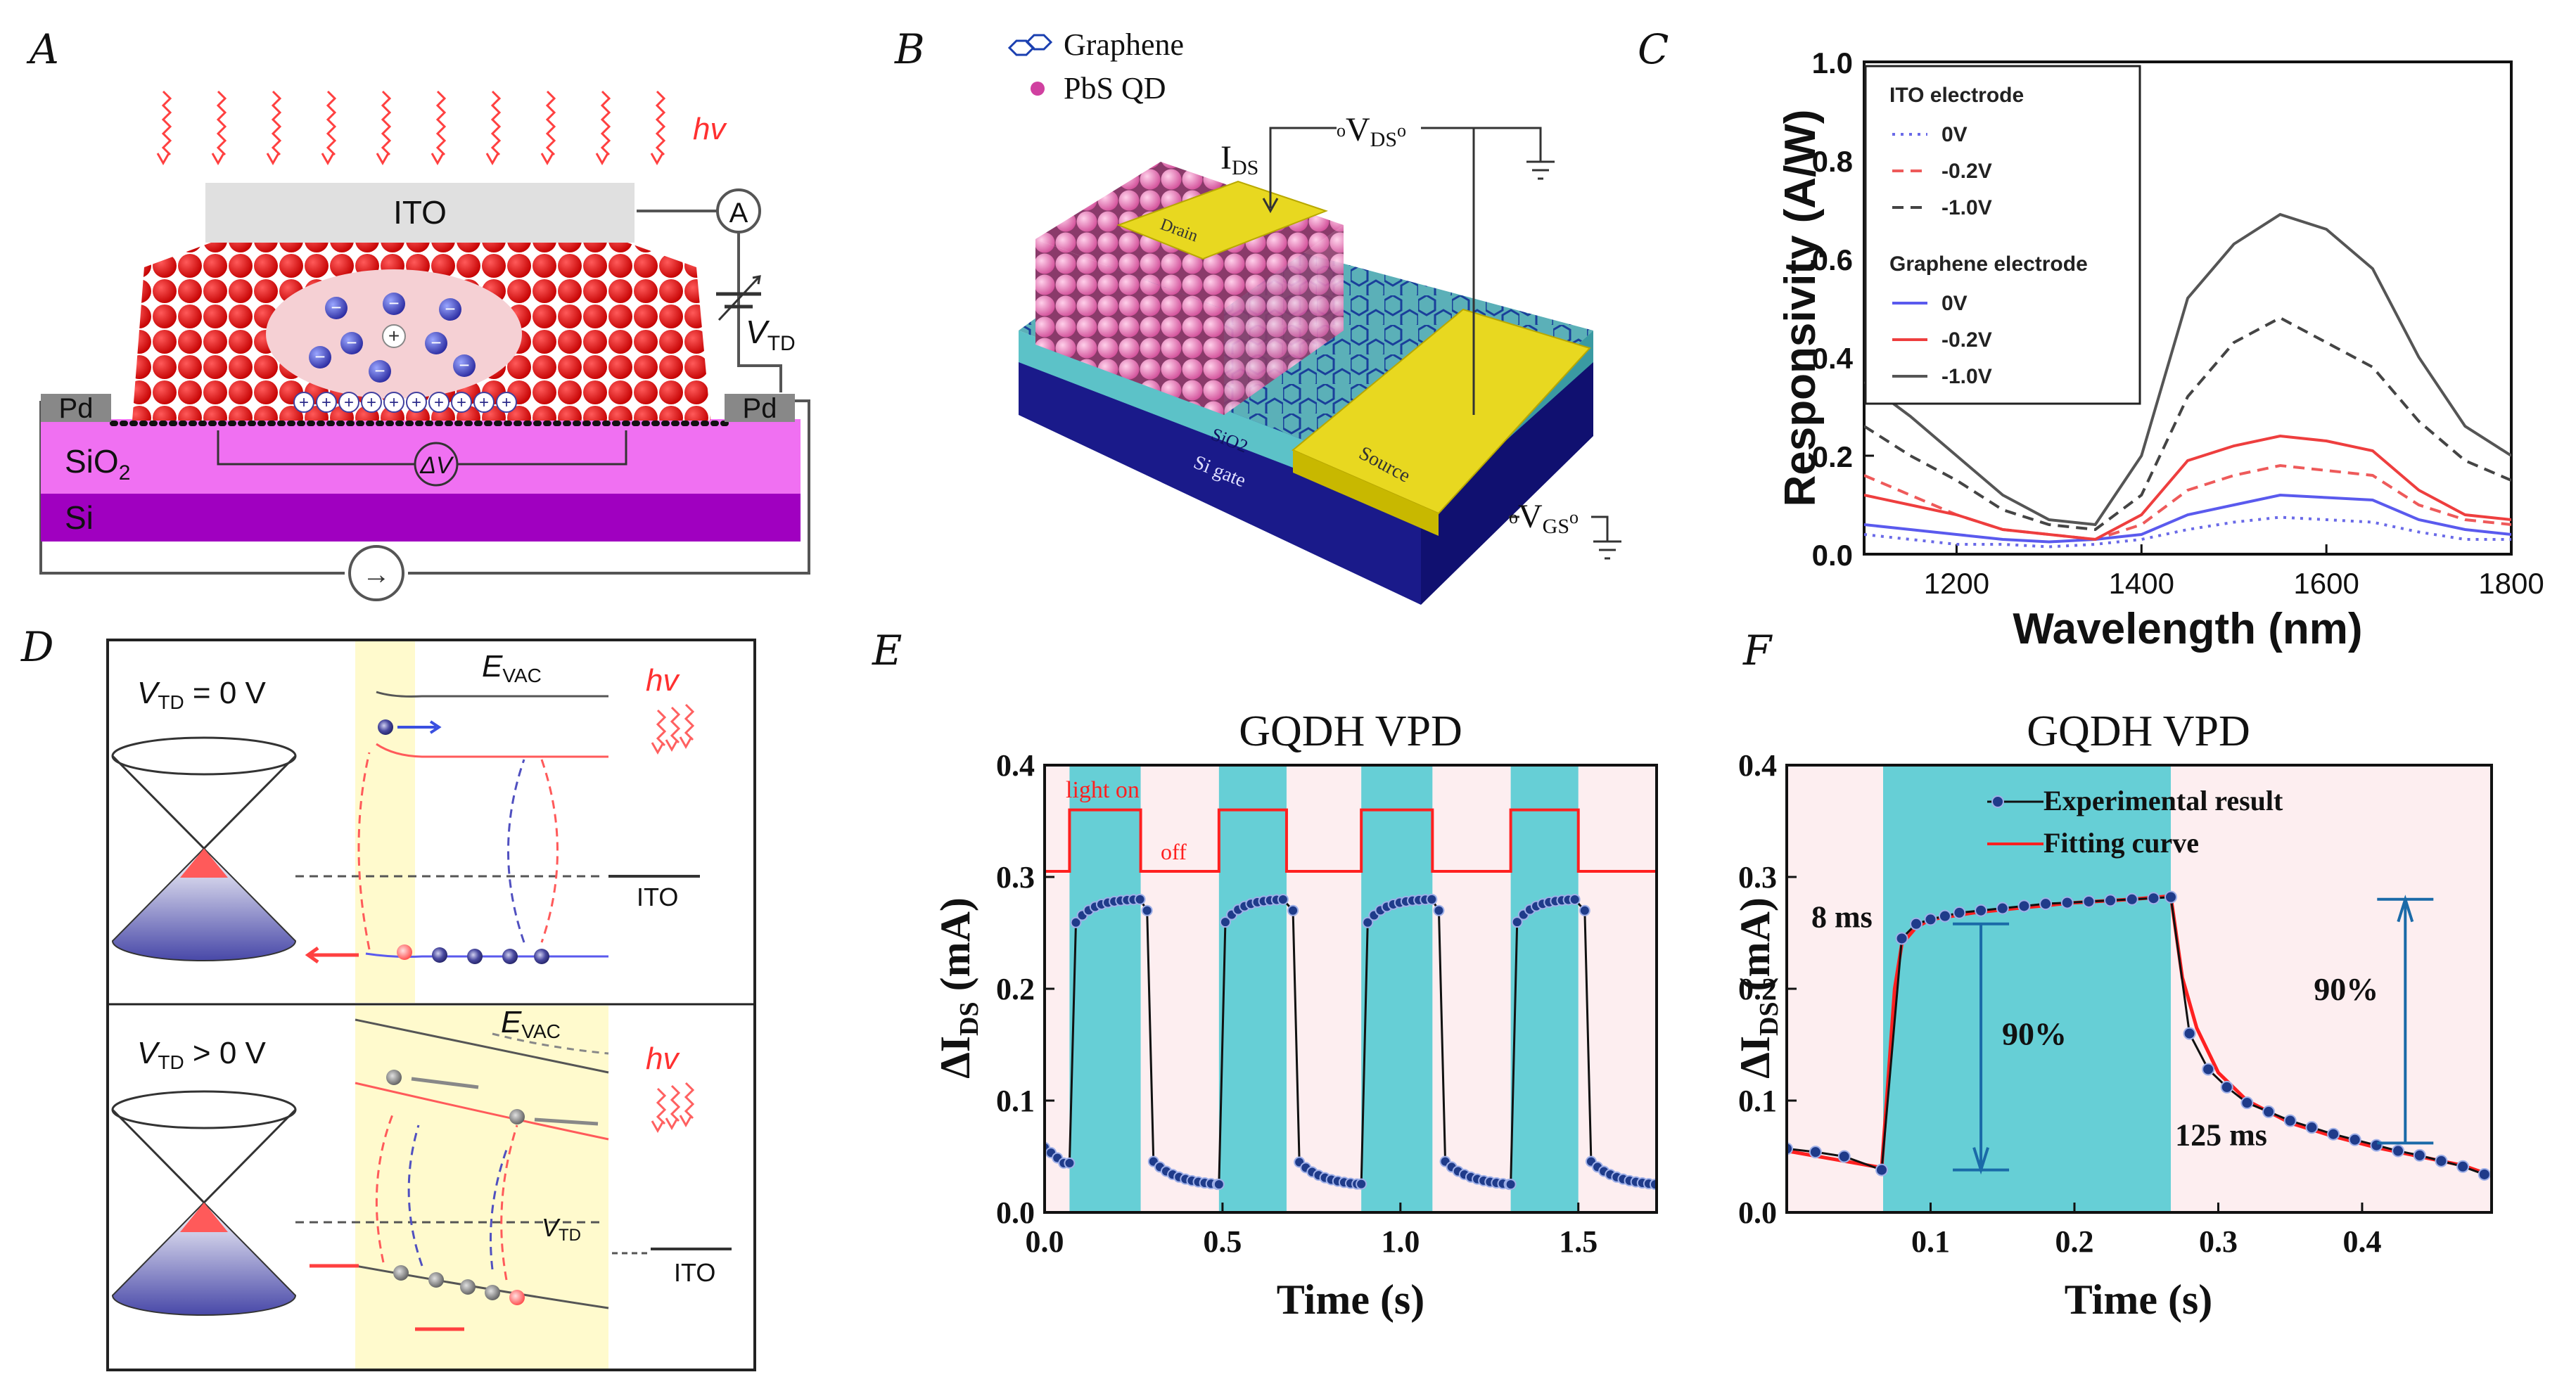 This screenshot has width=2576, height=1384. What do you see at coordinates (1842, 917) in the screenshot?
I see `f-rise-time: 8 ms` at bounding box center [1842, 917].